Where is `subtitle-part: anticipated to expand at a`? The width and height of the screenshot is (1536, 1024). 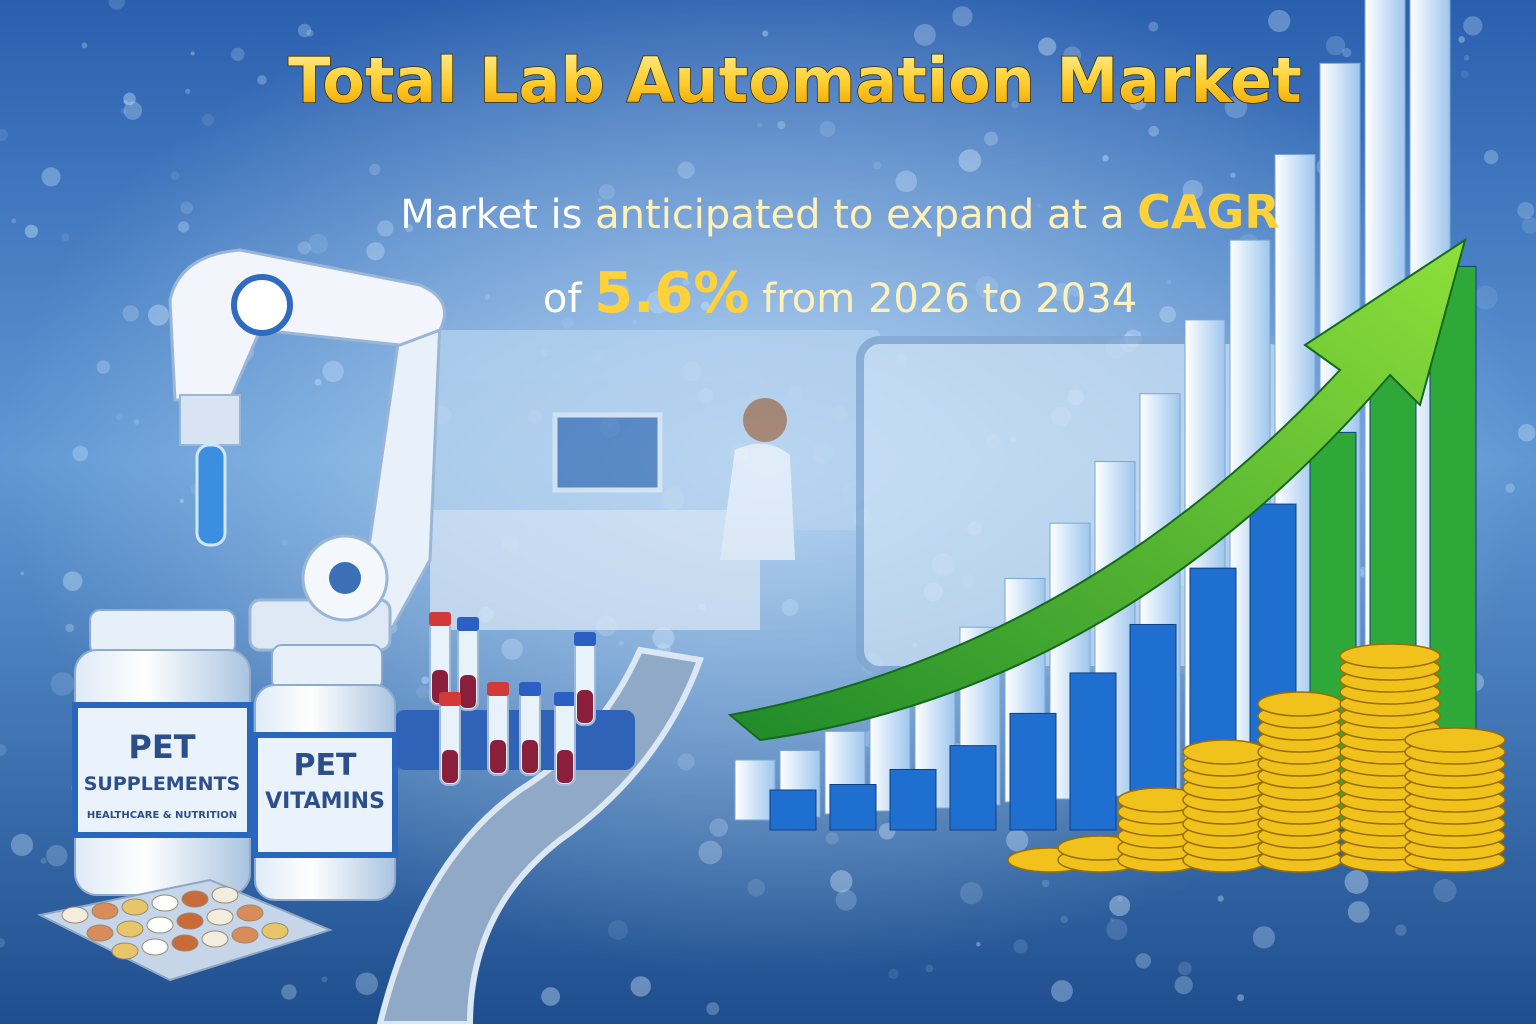 subtitle-part: anticipated to expand at a is located at coordinates (859, 215).